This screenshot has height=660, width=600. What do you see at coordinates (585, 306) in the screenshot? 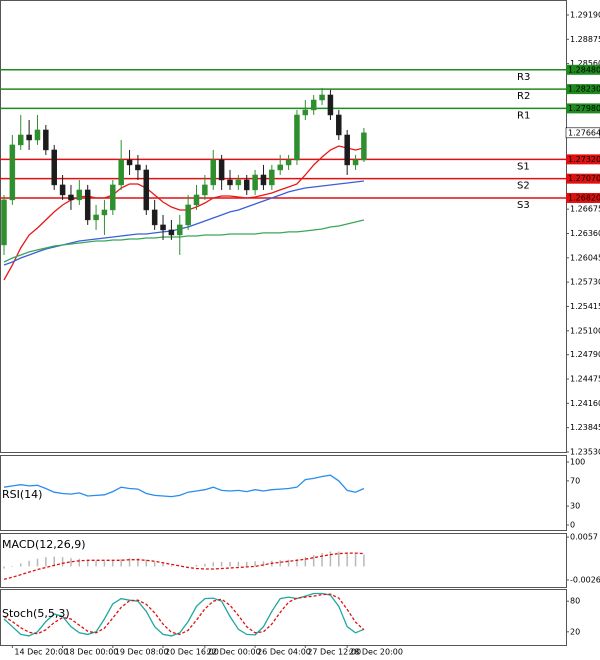
I see `y-tick-label: 1.25415` at bounding box center [585, 306].